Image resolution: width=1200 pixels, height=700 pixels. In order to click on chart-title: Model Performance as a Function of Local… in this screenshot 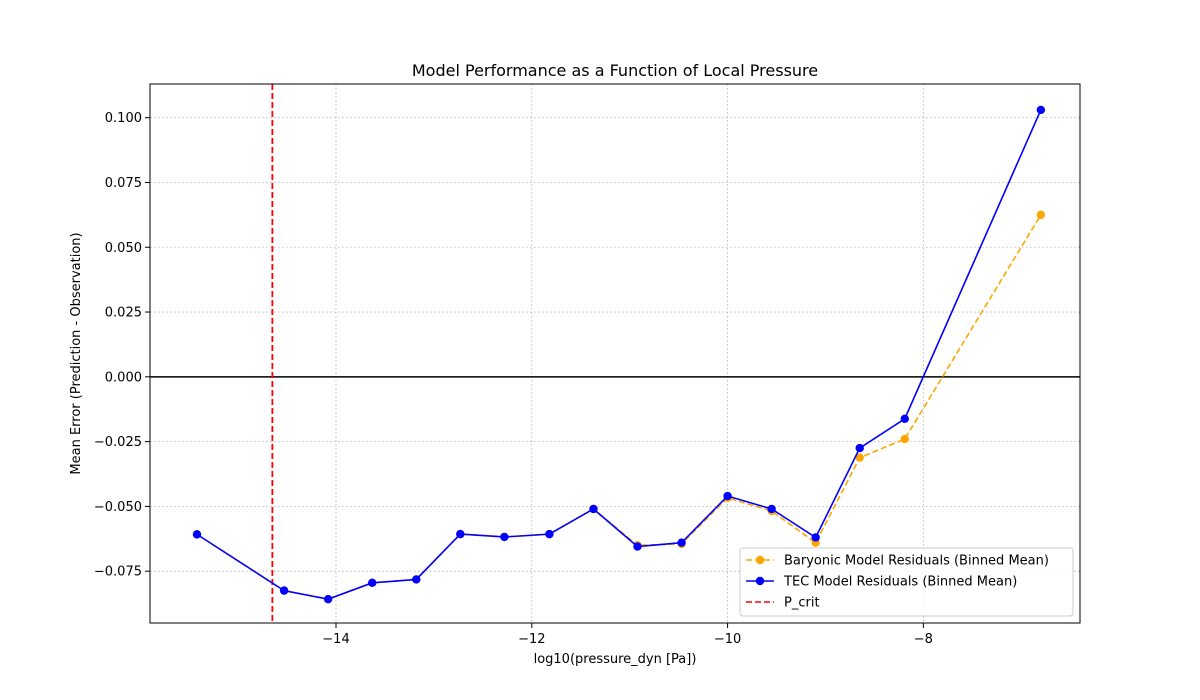, I will do `click(615, 70)`.